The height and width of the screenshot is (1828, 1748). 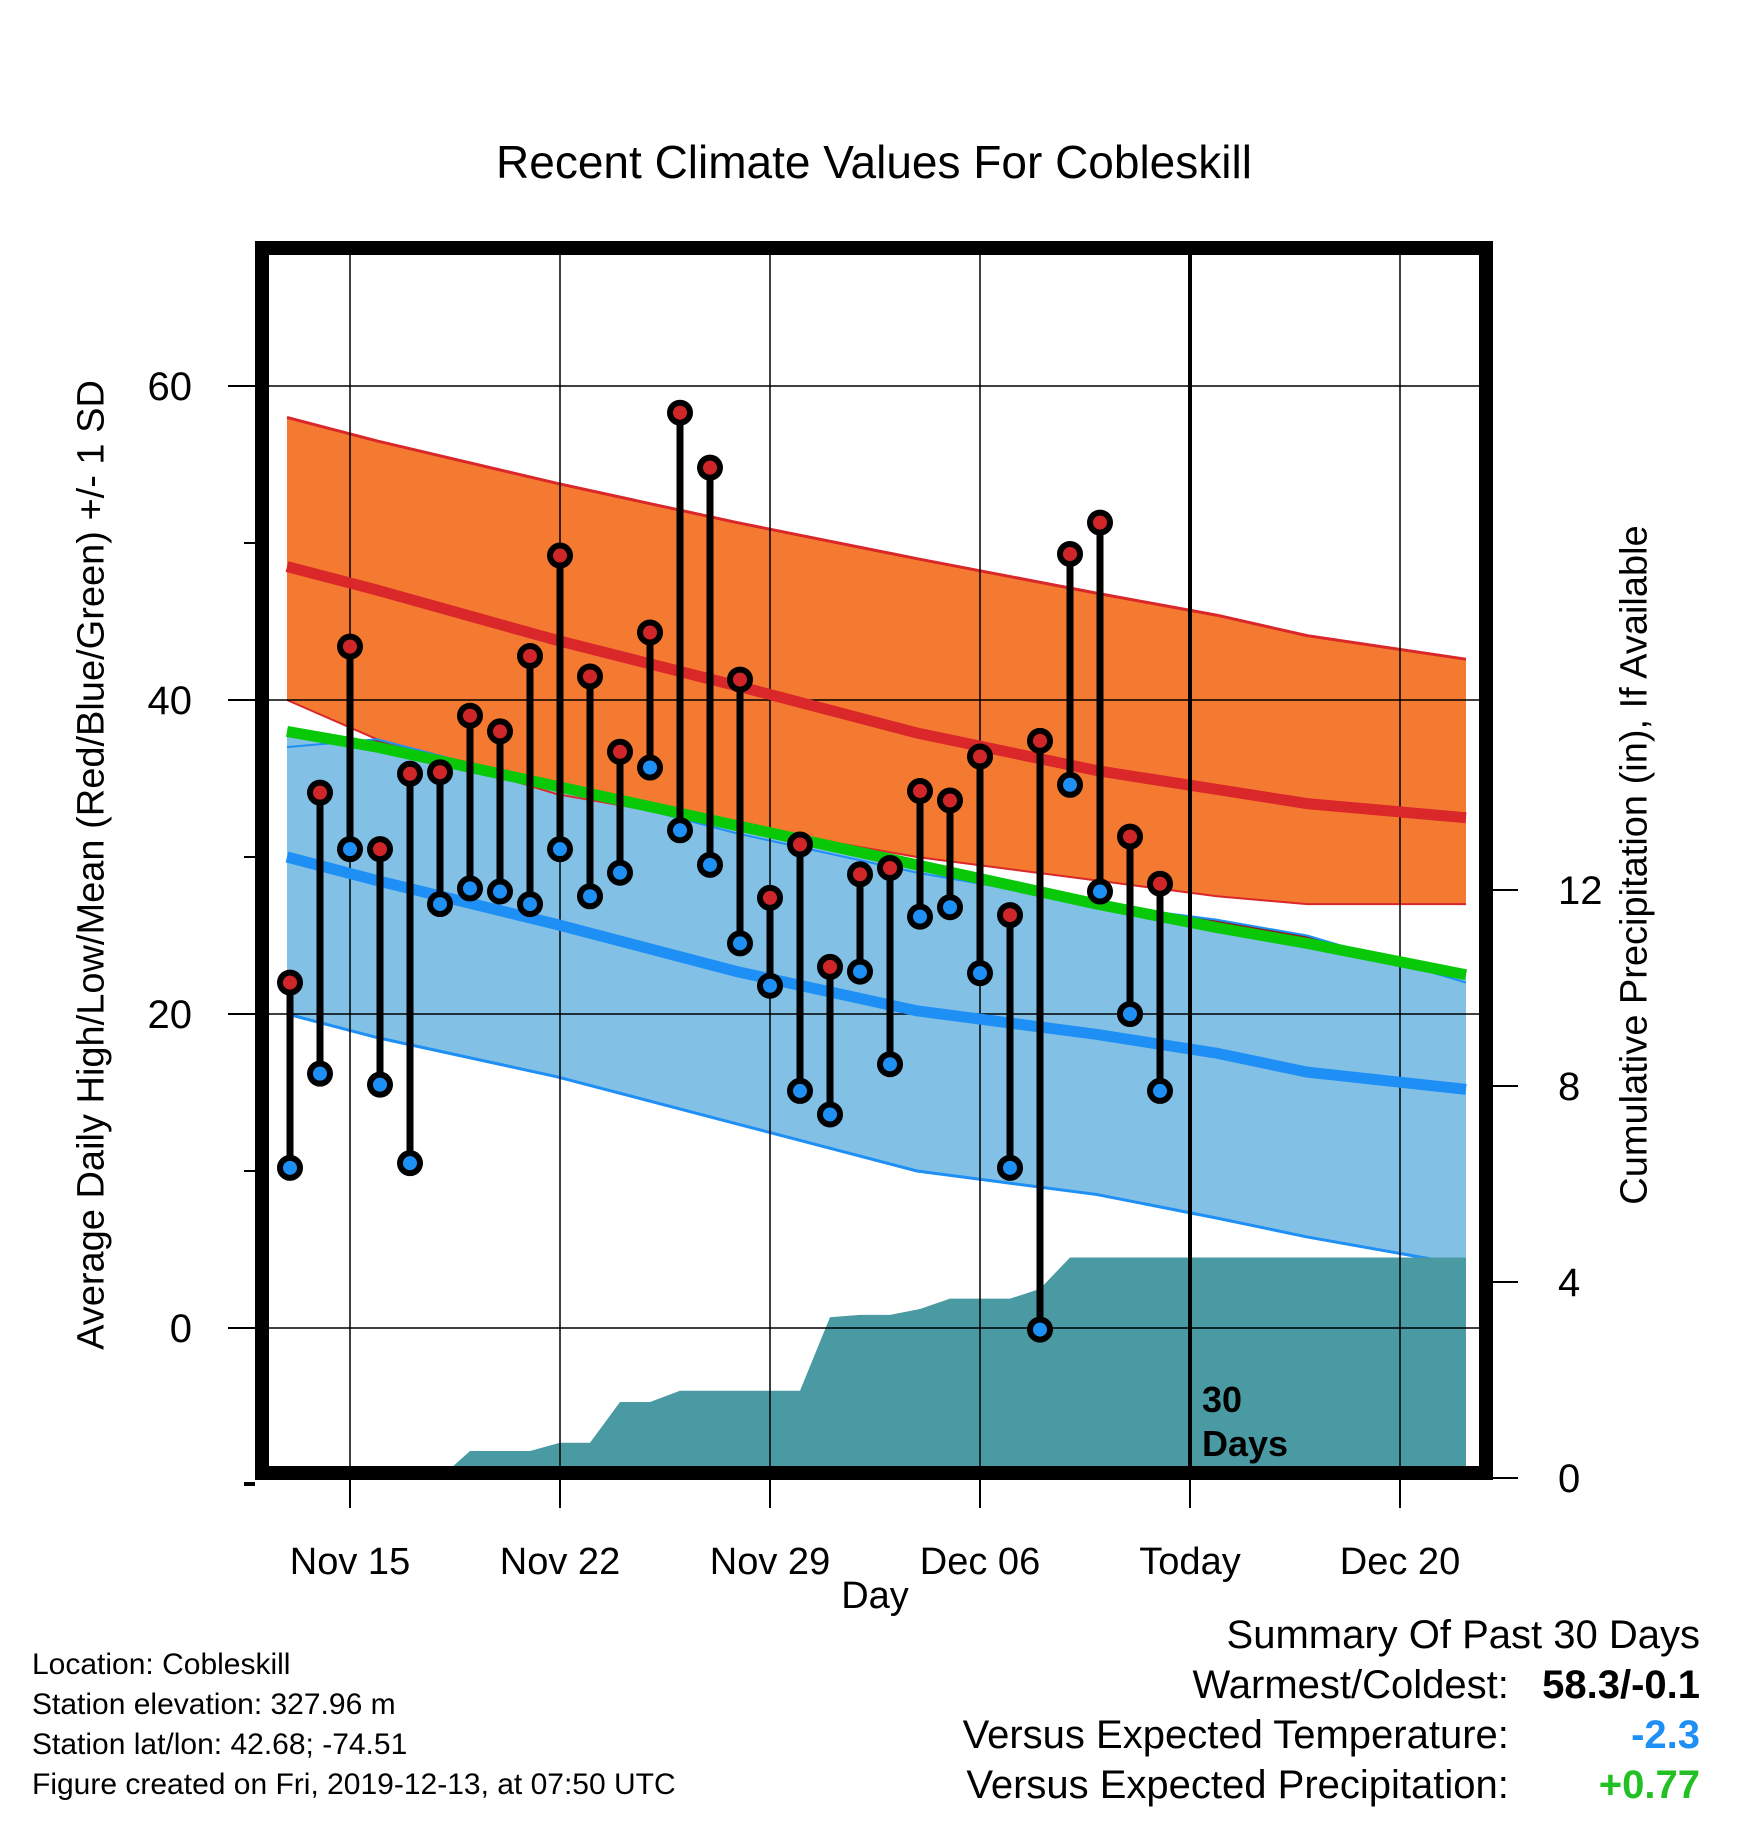 I want to click on left-tick-label: 0, so click(x=181, y=1329).